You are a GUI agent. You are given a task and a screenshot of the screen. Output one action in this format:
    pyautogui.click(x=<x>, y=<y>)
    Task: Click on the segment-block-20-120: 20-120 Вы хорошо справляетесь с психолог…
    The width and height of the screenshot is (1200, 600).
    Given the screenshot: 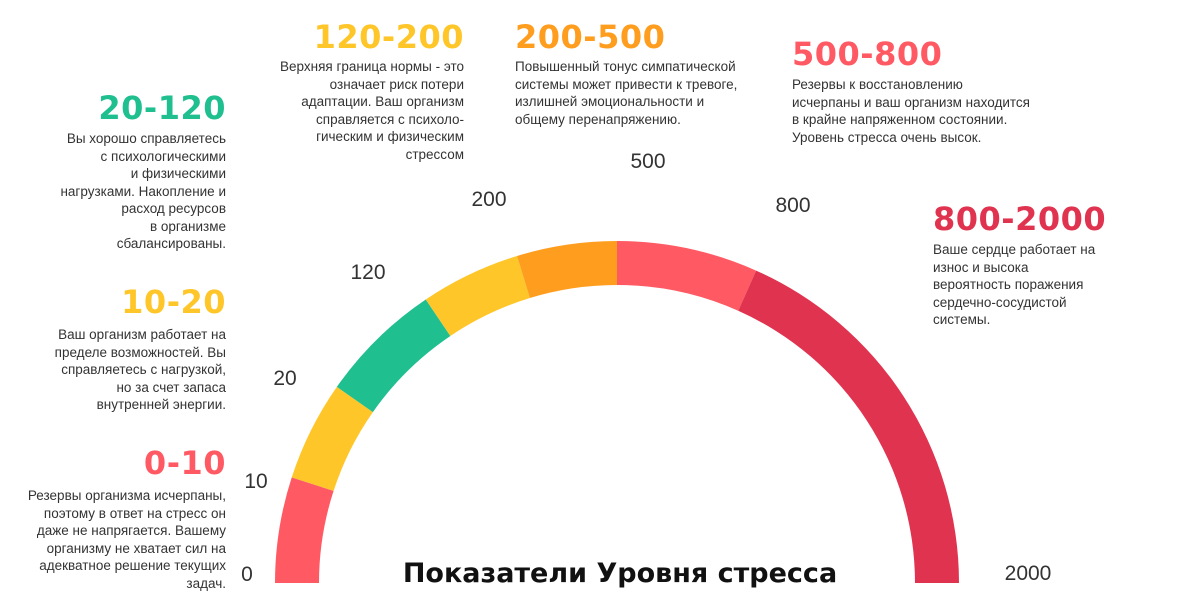 What is the action you would take?
    pyautogui.click(x=113, y=171)
    